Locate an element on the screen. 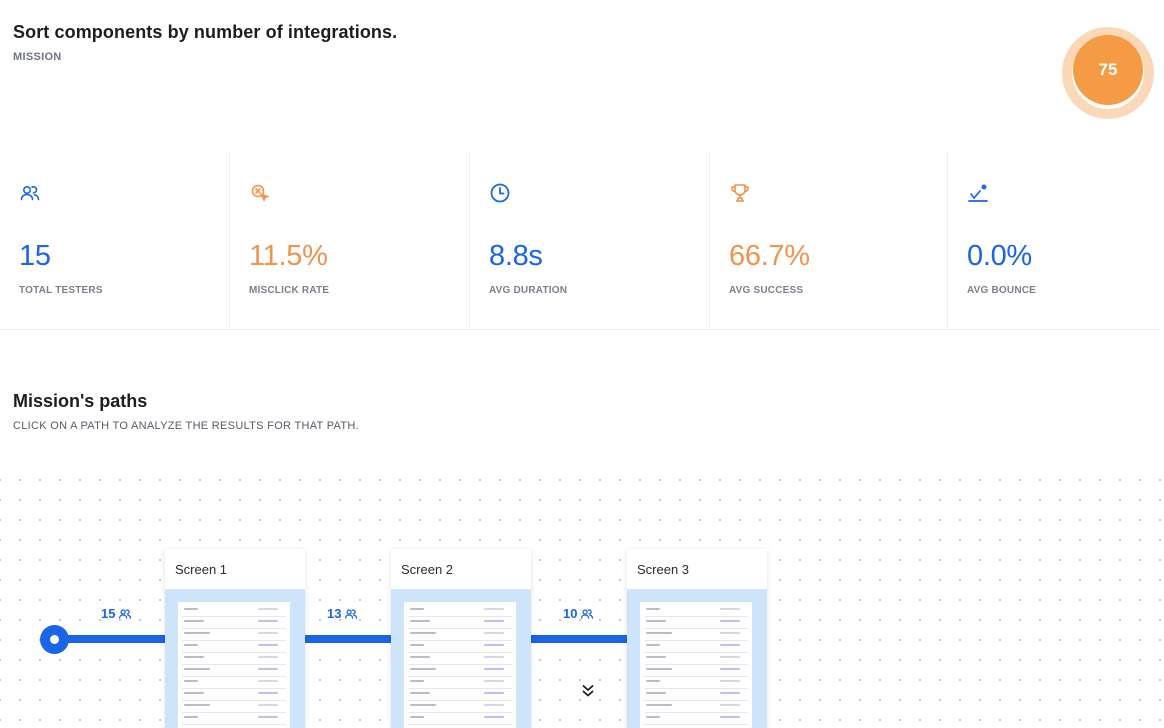  chevron-double-down-icon is located at coordinates (588, 691).